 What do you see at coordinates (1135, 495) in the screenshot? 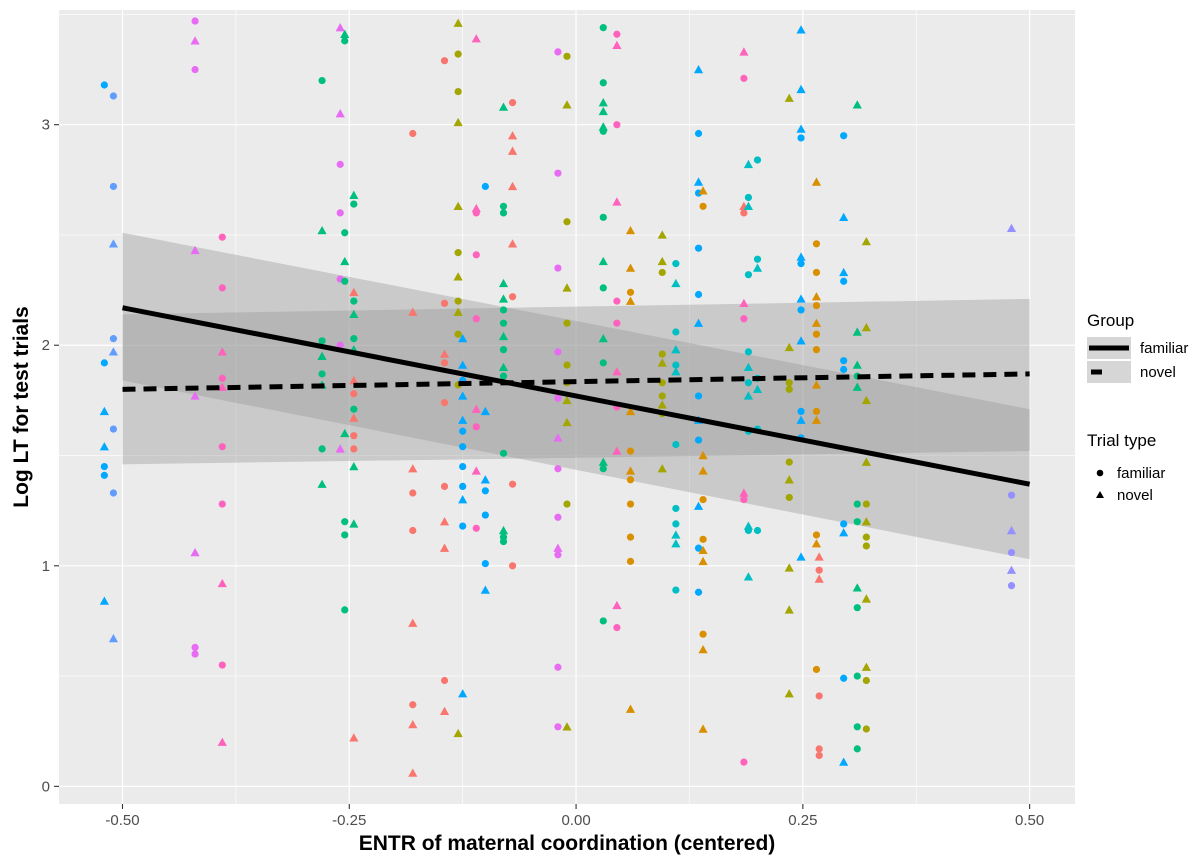
I see `legend-label-trial-novel: novel` at bounding box center [1135, 495].